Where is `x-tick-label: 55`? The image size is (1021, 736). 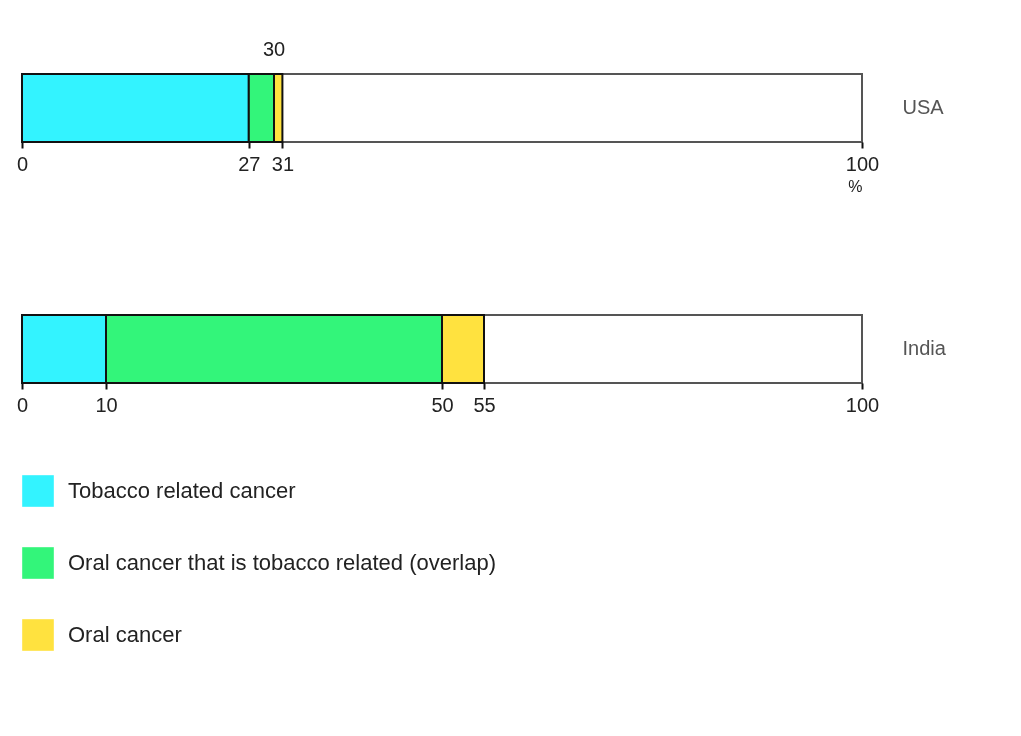 x-tick-label: 55 is located at coordinates (484, 404).